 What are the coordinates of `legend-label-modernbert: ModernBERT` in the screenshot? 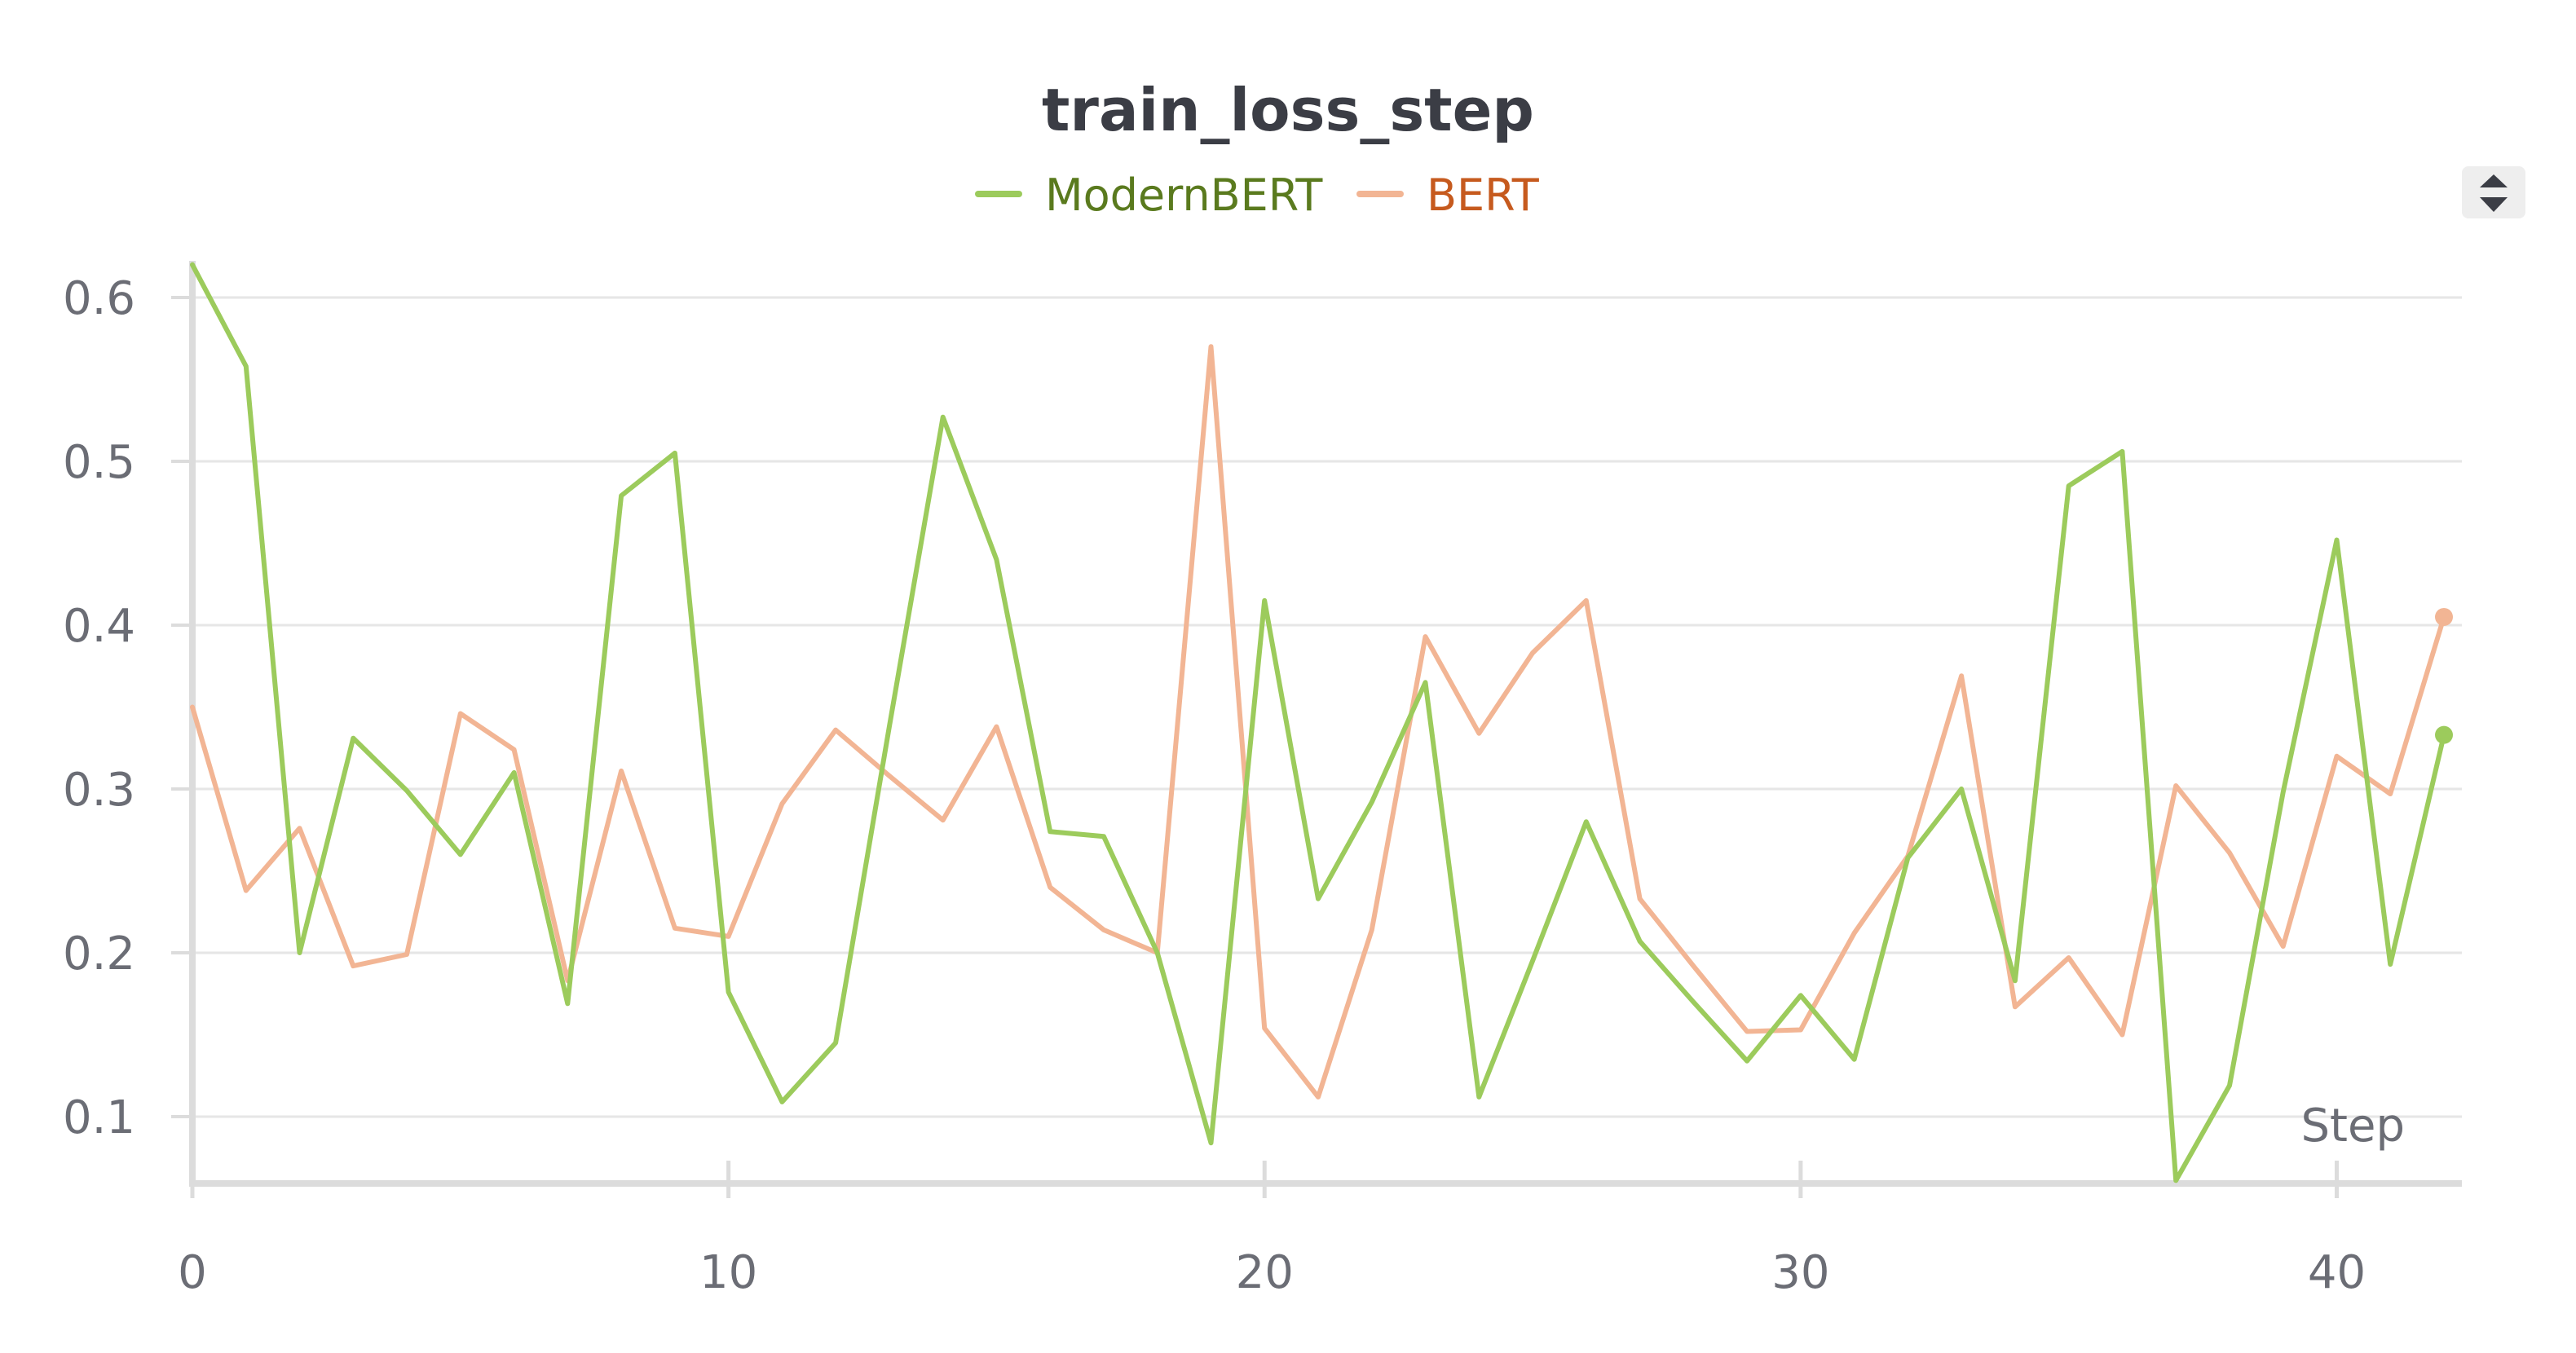 It's located at (1184, 195).